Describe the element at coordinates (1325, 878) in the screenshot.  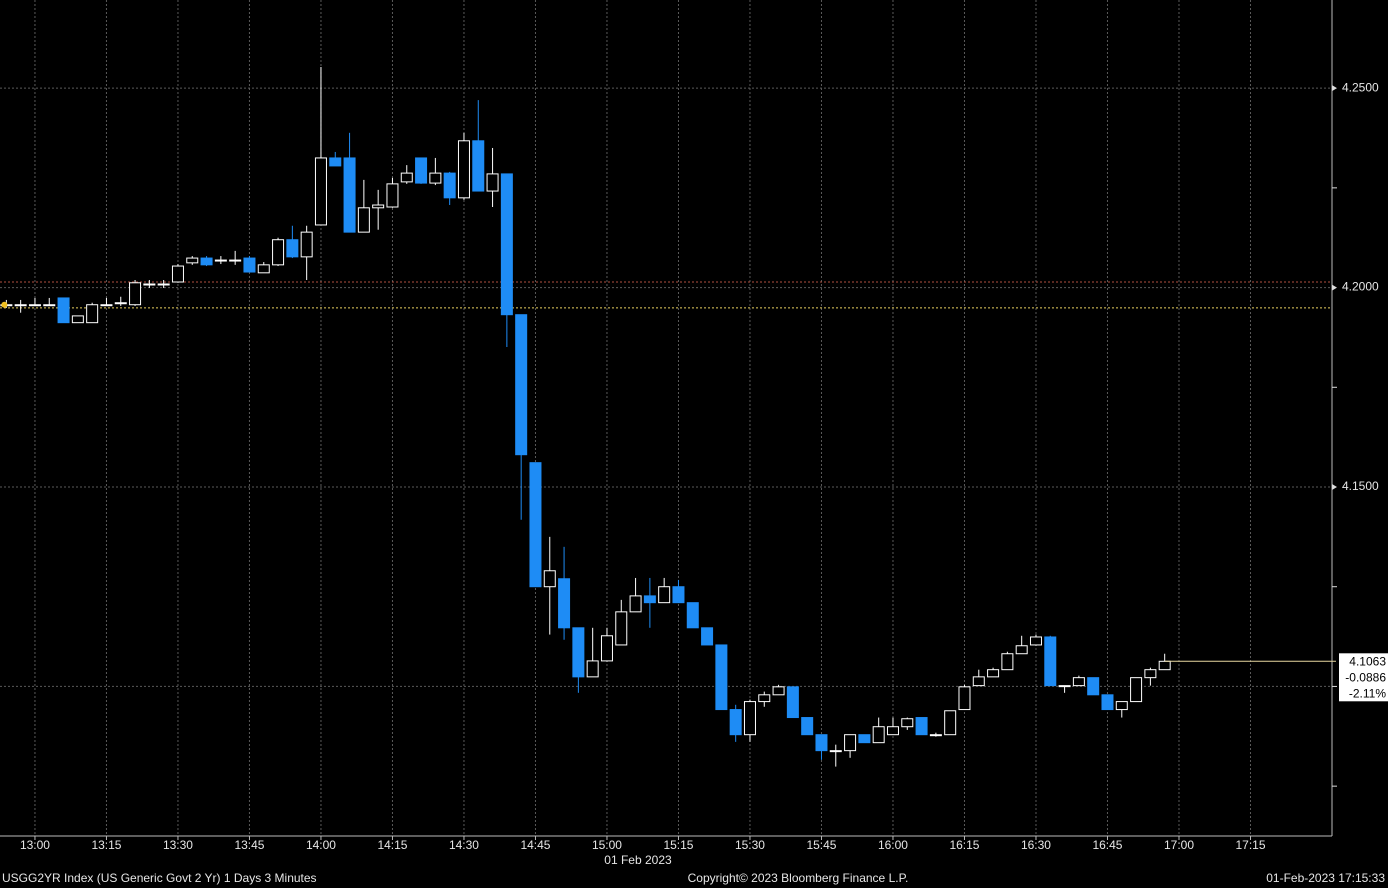
I see `footer-right: 01-Feb-2023 17:15:33` at that location.